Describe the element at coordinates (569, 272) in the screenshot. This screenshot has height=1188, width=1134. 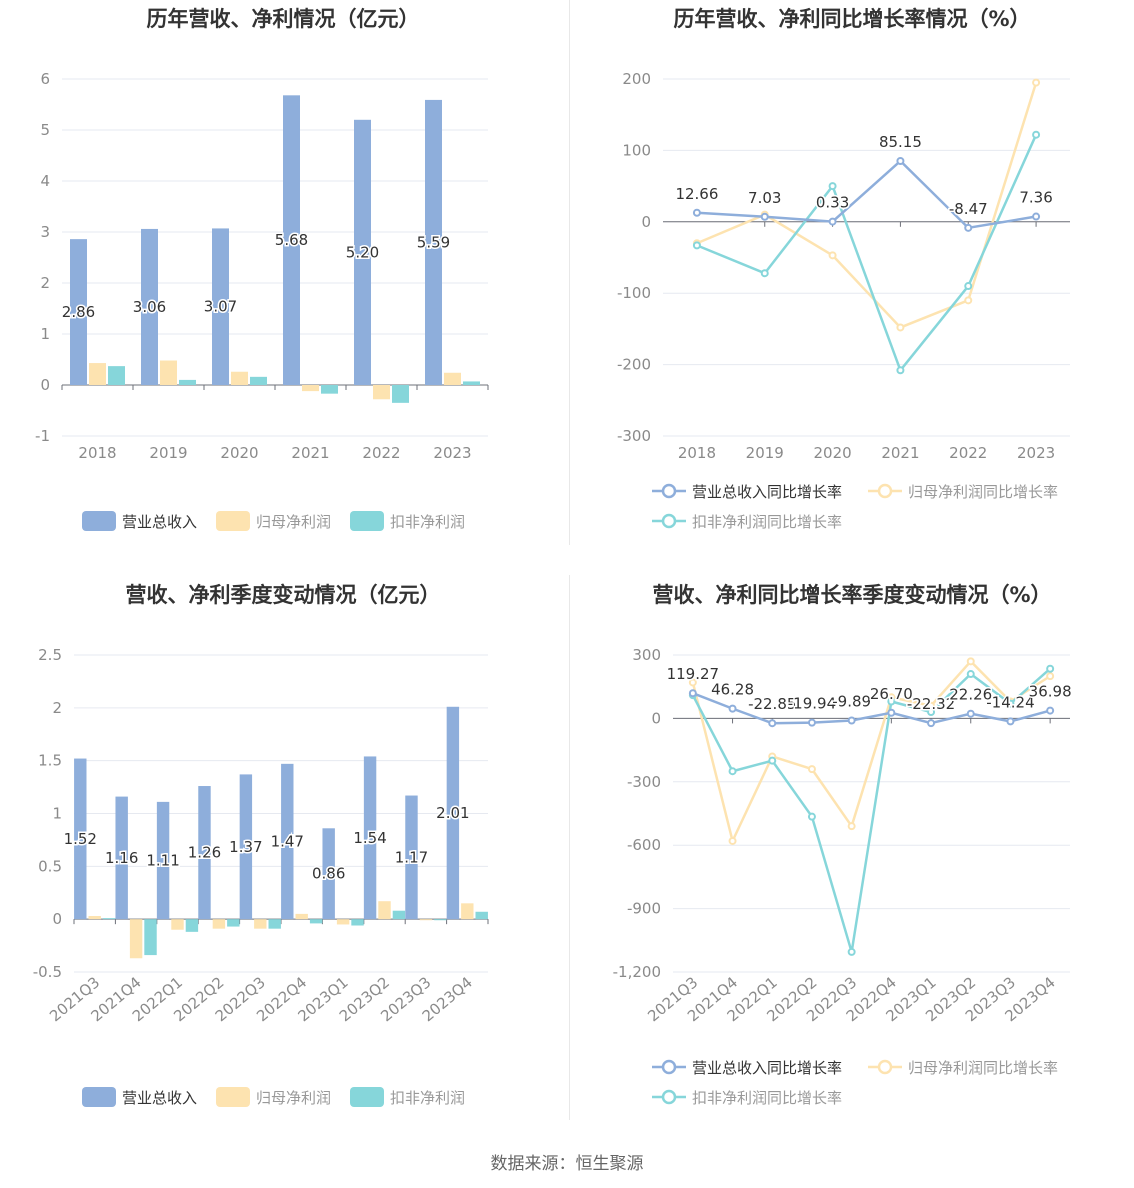
I see `panel-divider-top` at that location.